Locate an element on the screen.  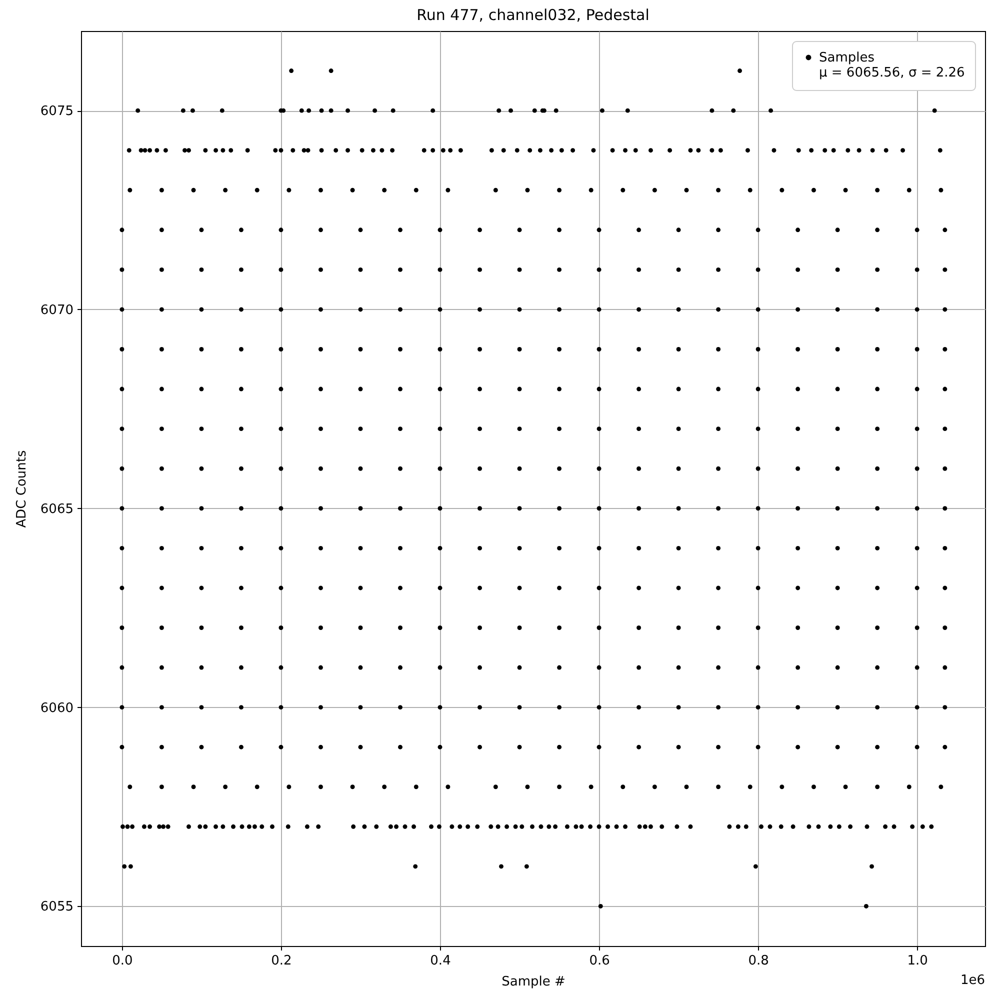
legend-label: Samples is located at coordinates (847, 58).